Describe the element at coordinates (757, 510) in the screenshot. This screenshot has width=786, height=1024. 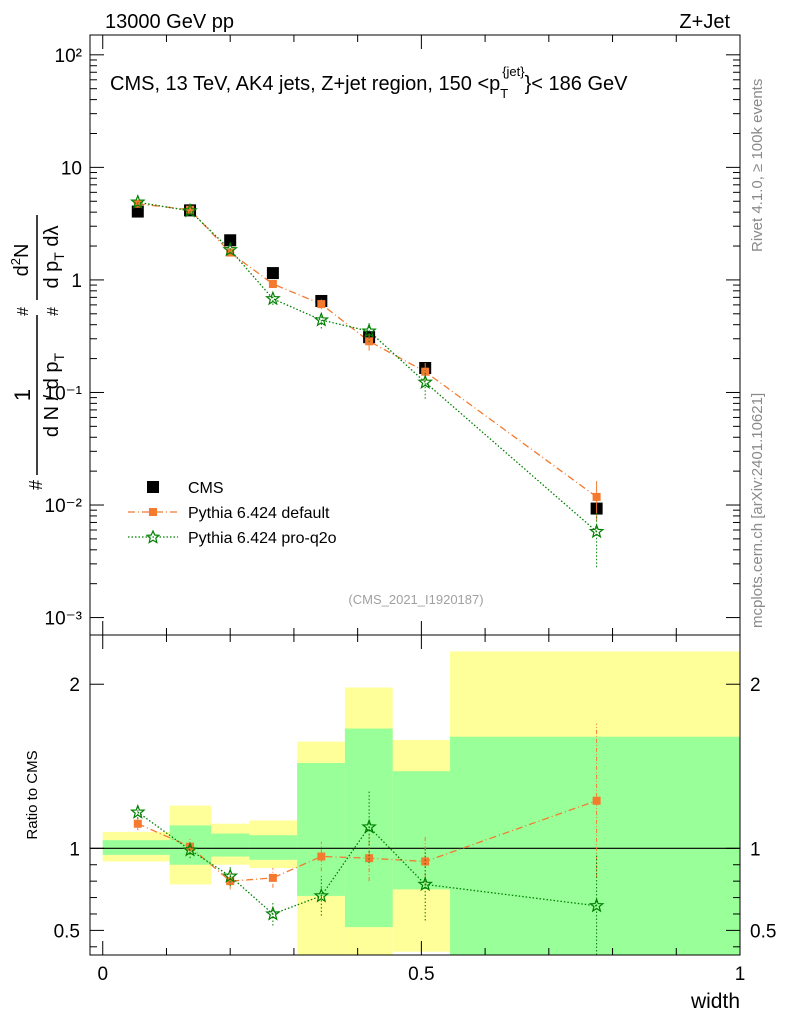
I see `mcplots-label: mcplots.cern.ch [arXiv:2401.10621]` at that location.